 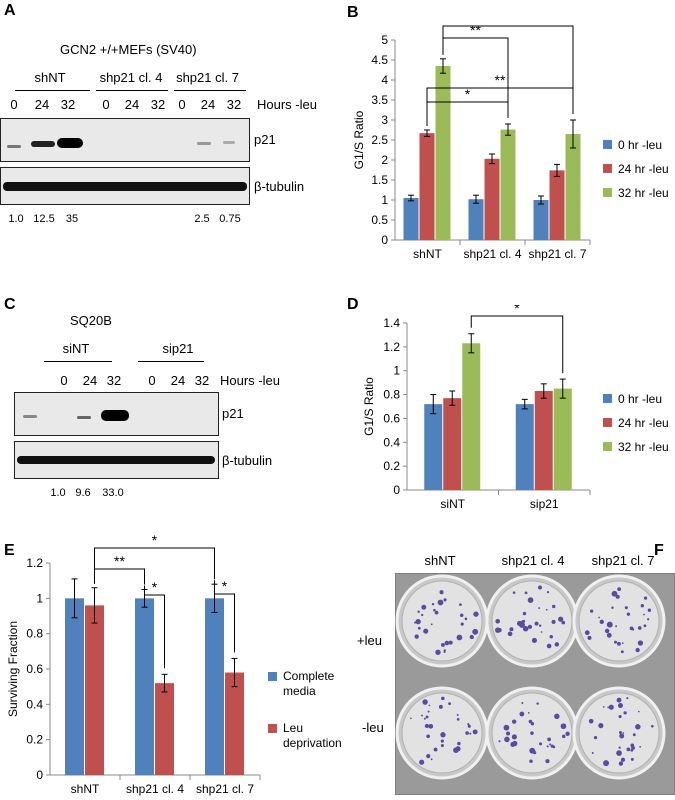 I want to click on x-tick-label: shp21 cl. 7, so click(x=225, y=789).